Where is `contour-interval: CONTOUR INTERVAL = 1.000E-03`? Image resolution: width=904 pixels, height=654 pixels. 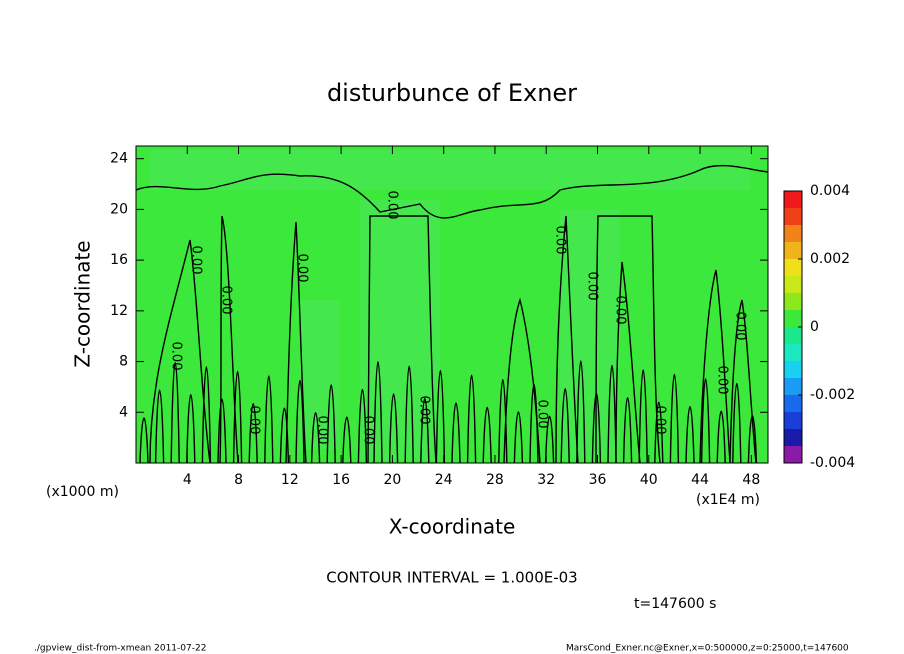 contour-interval: CONTOUR INTERVAL = 1.000E-03 is located at coordinates (451, 578).